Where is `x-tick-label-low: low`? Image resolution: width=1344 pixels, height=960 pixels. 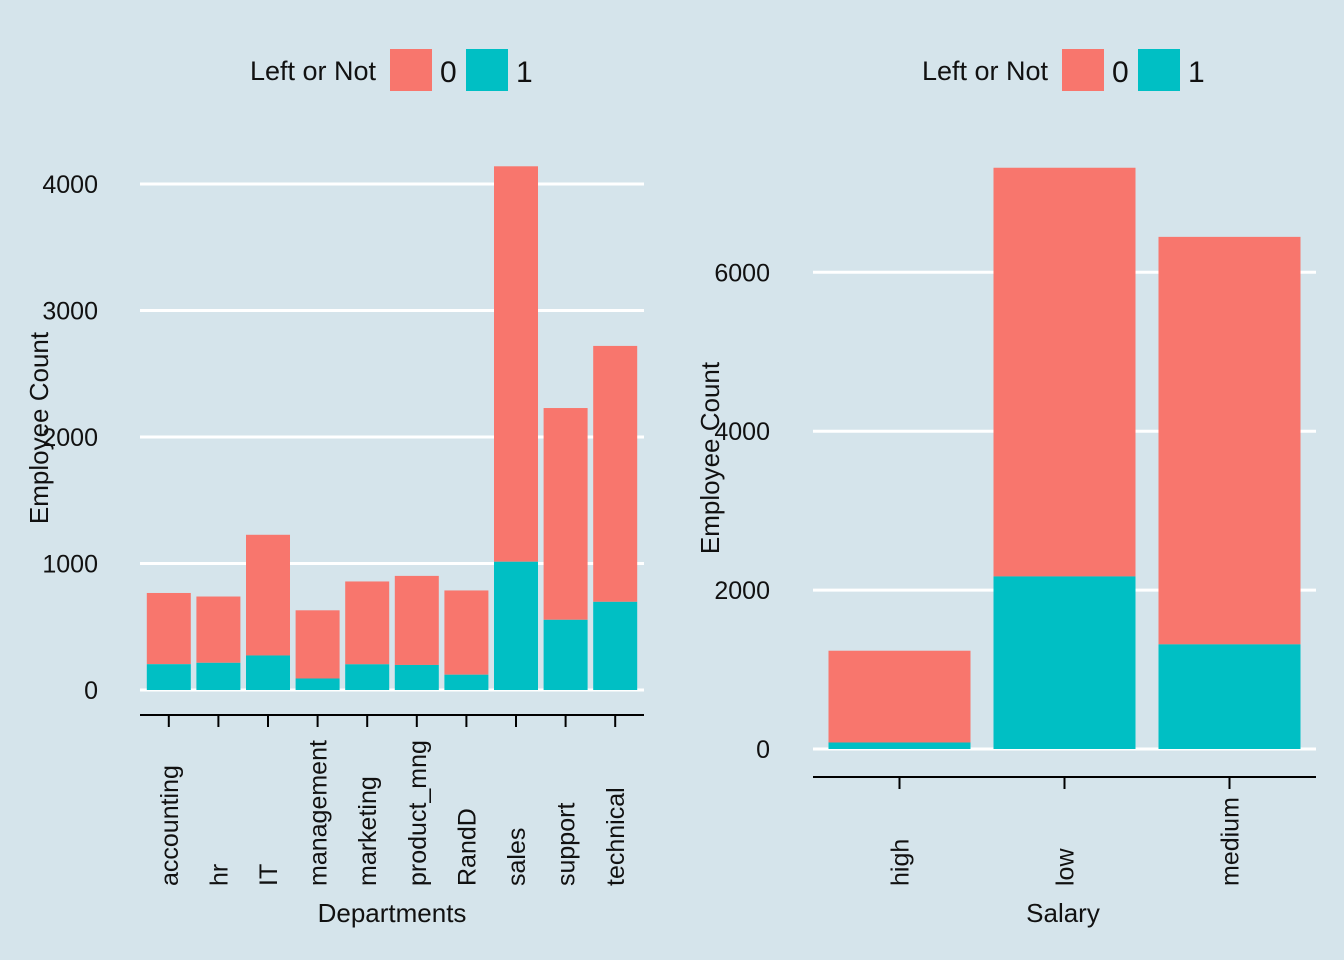 x-tick-label-low: low is located at coordinates (1066, 867).